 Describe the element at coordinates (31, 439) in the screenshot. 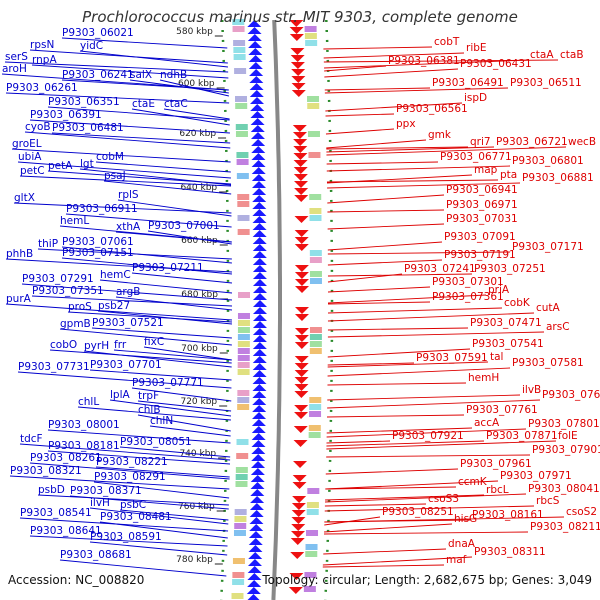

I see `gene-label: tdcF` at that location.